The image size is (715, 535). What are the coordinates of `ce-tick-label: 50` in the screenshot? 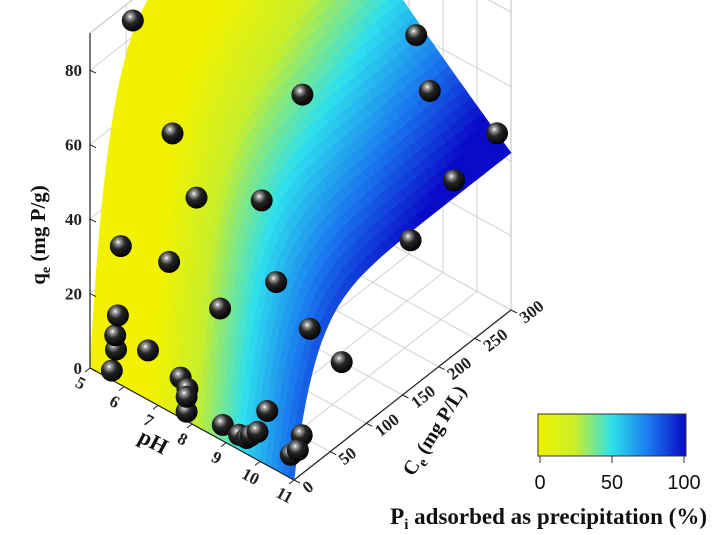 It's located at (347, 455).